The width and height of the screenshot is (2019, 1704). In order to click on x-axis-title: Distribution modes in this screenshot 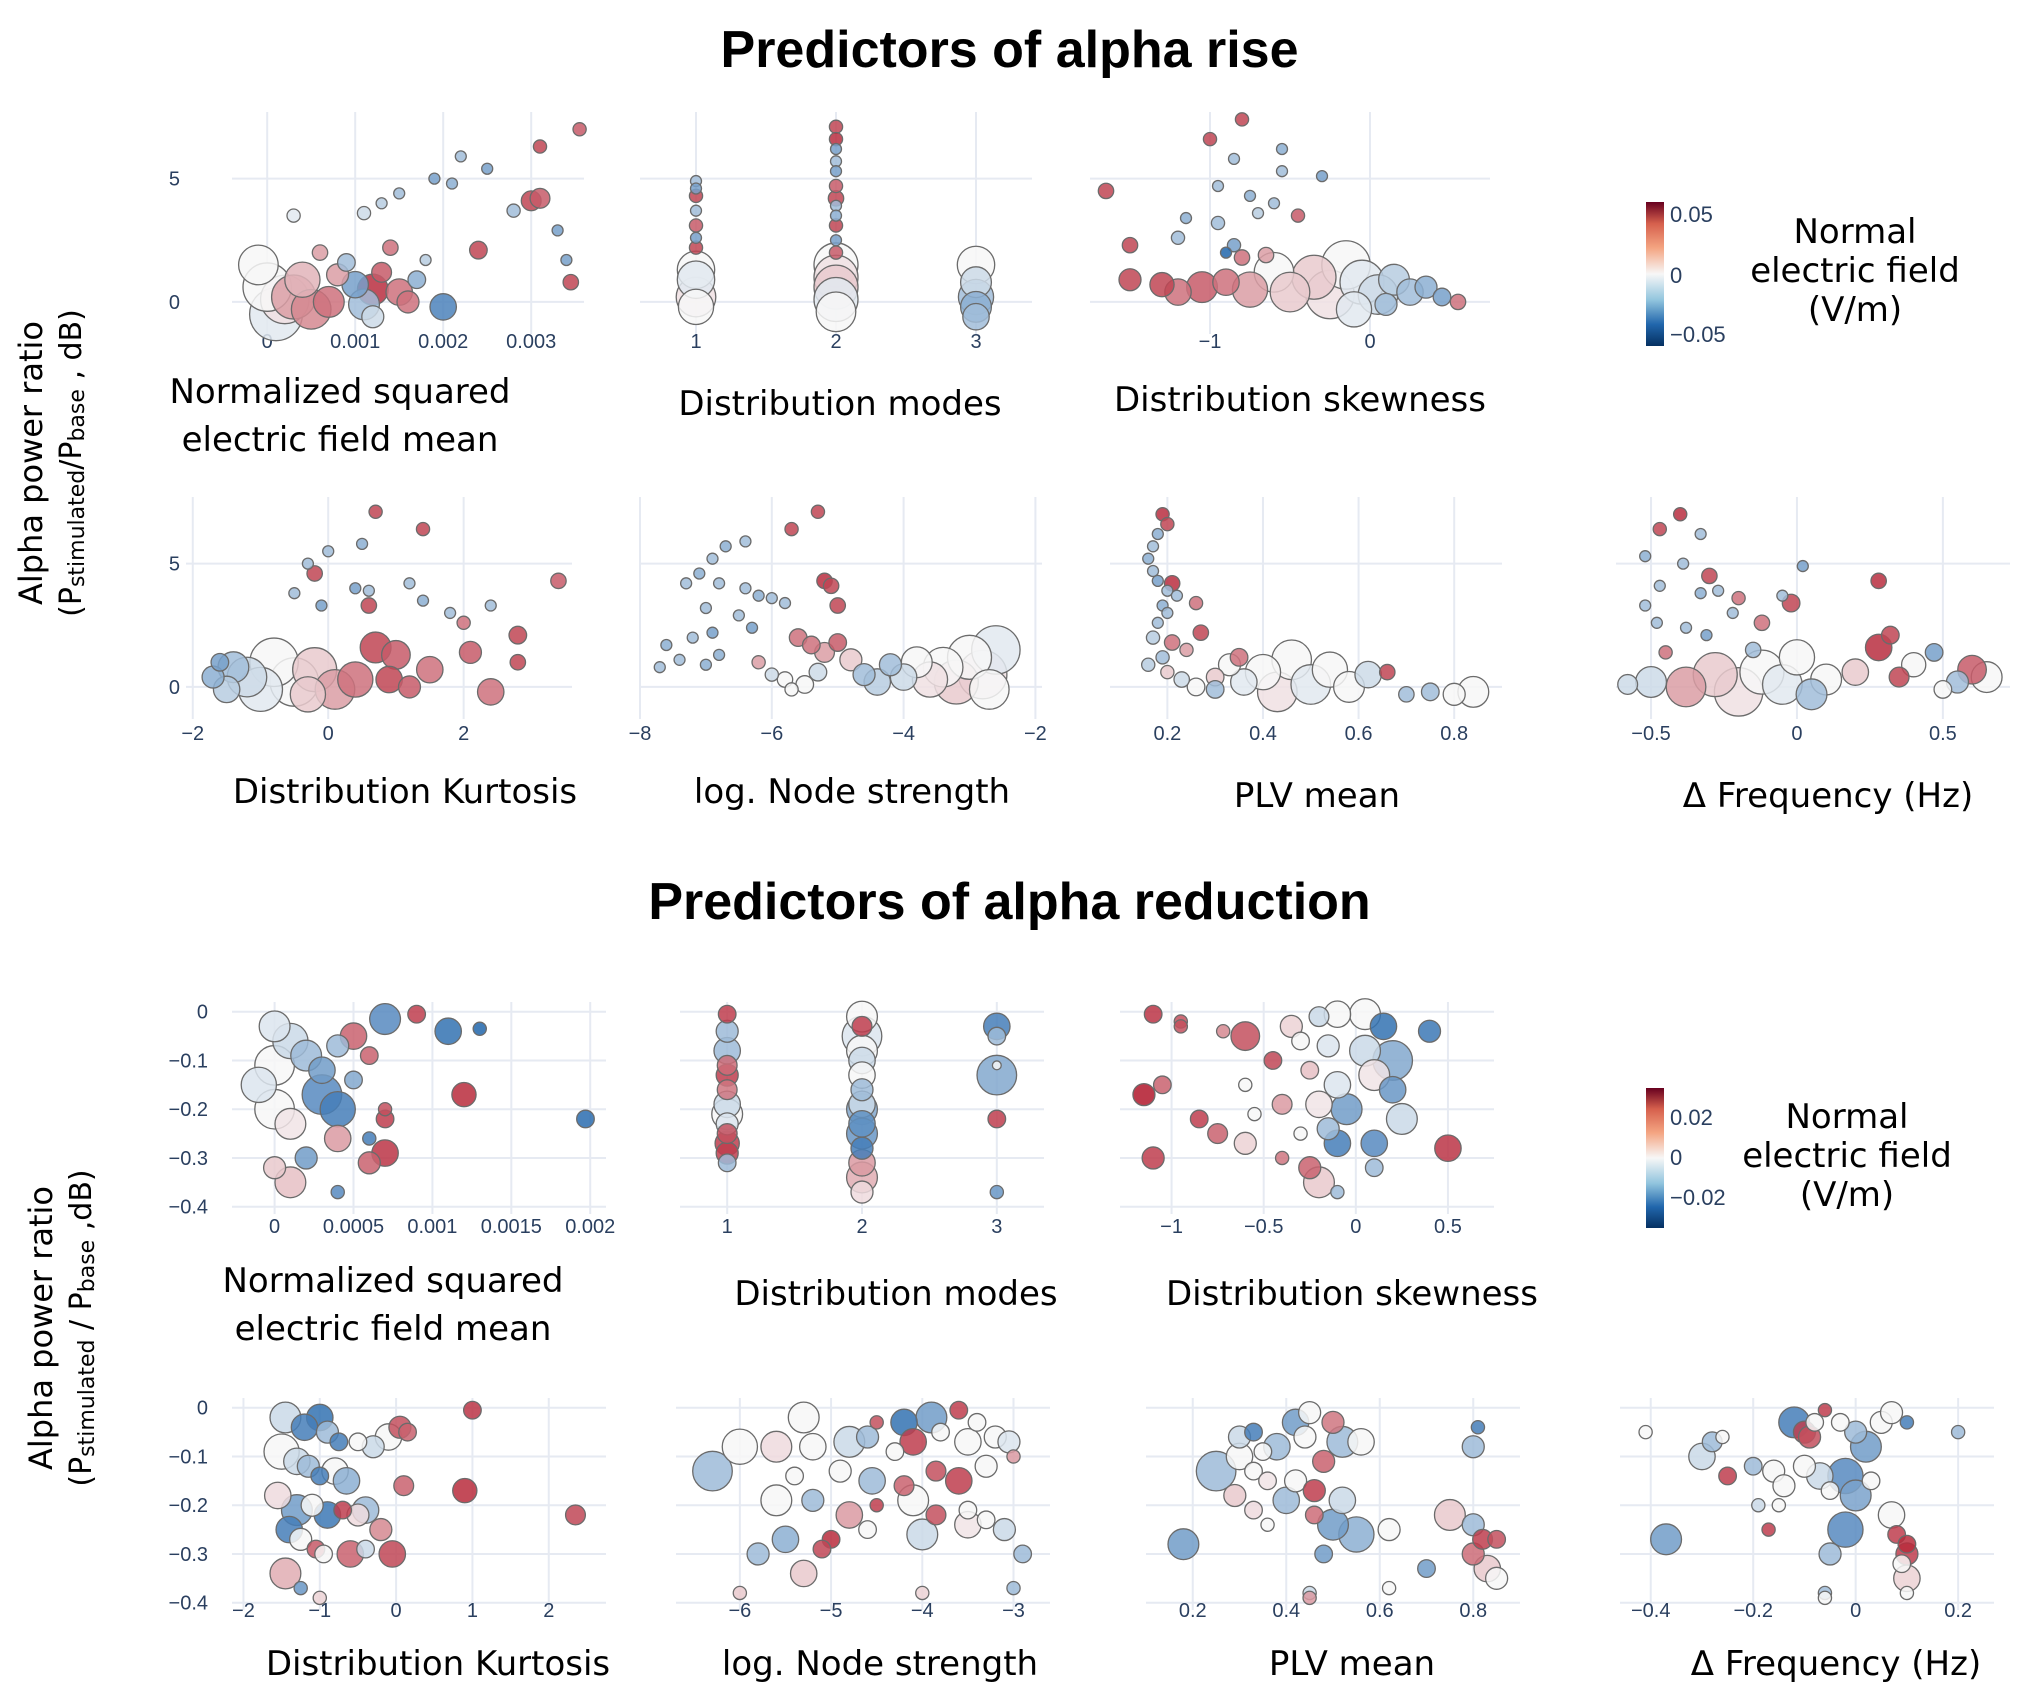, I will do `click(840, 404)`.